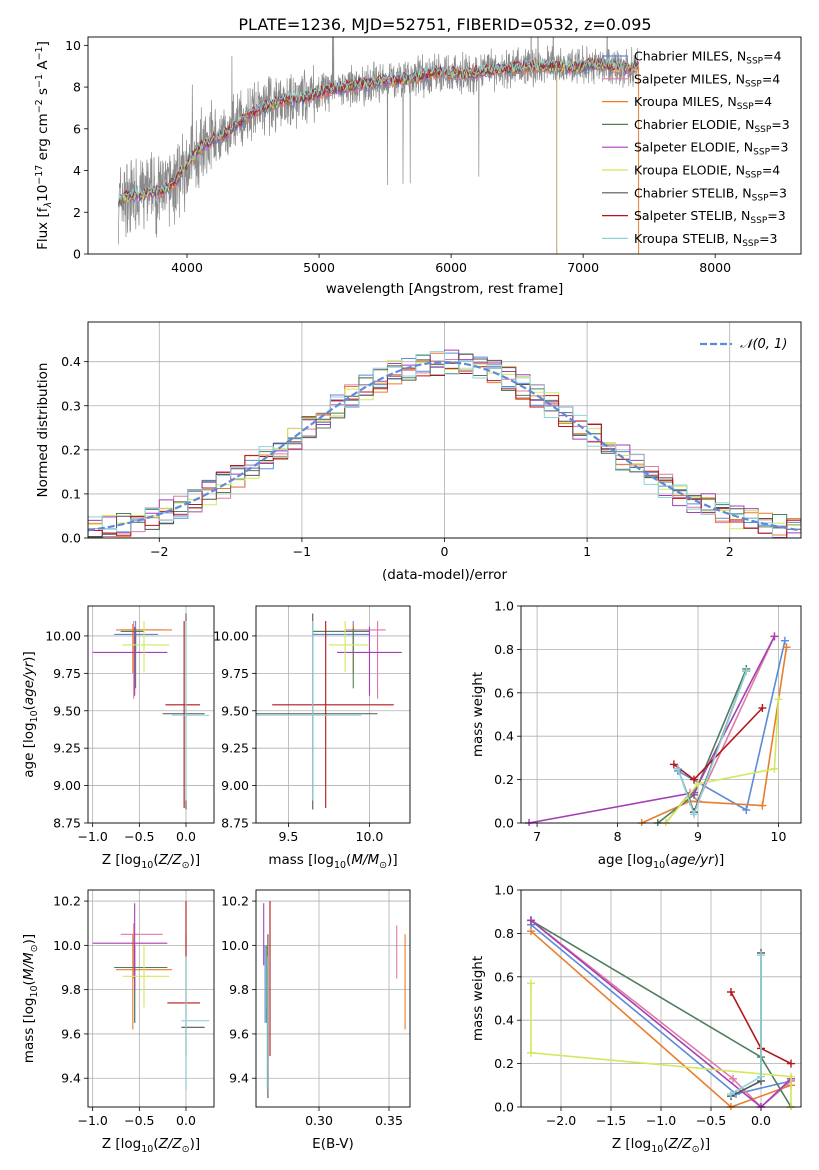 This screenshot has height=1170, width=819. Describe the element at coordinates (239, 1033) in the screenshot. I see `y-tick-label: 9.6` at that location.